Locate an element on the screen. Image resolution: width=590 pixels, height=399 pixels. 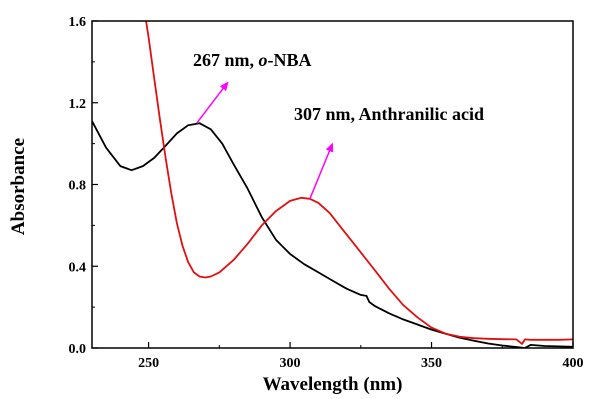
x-axis-title: Wavelength (nm) is located at coordinates (333, 384).